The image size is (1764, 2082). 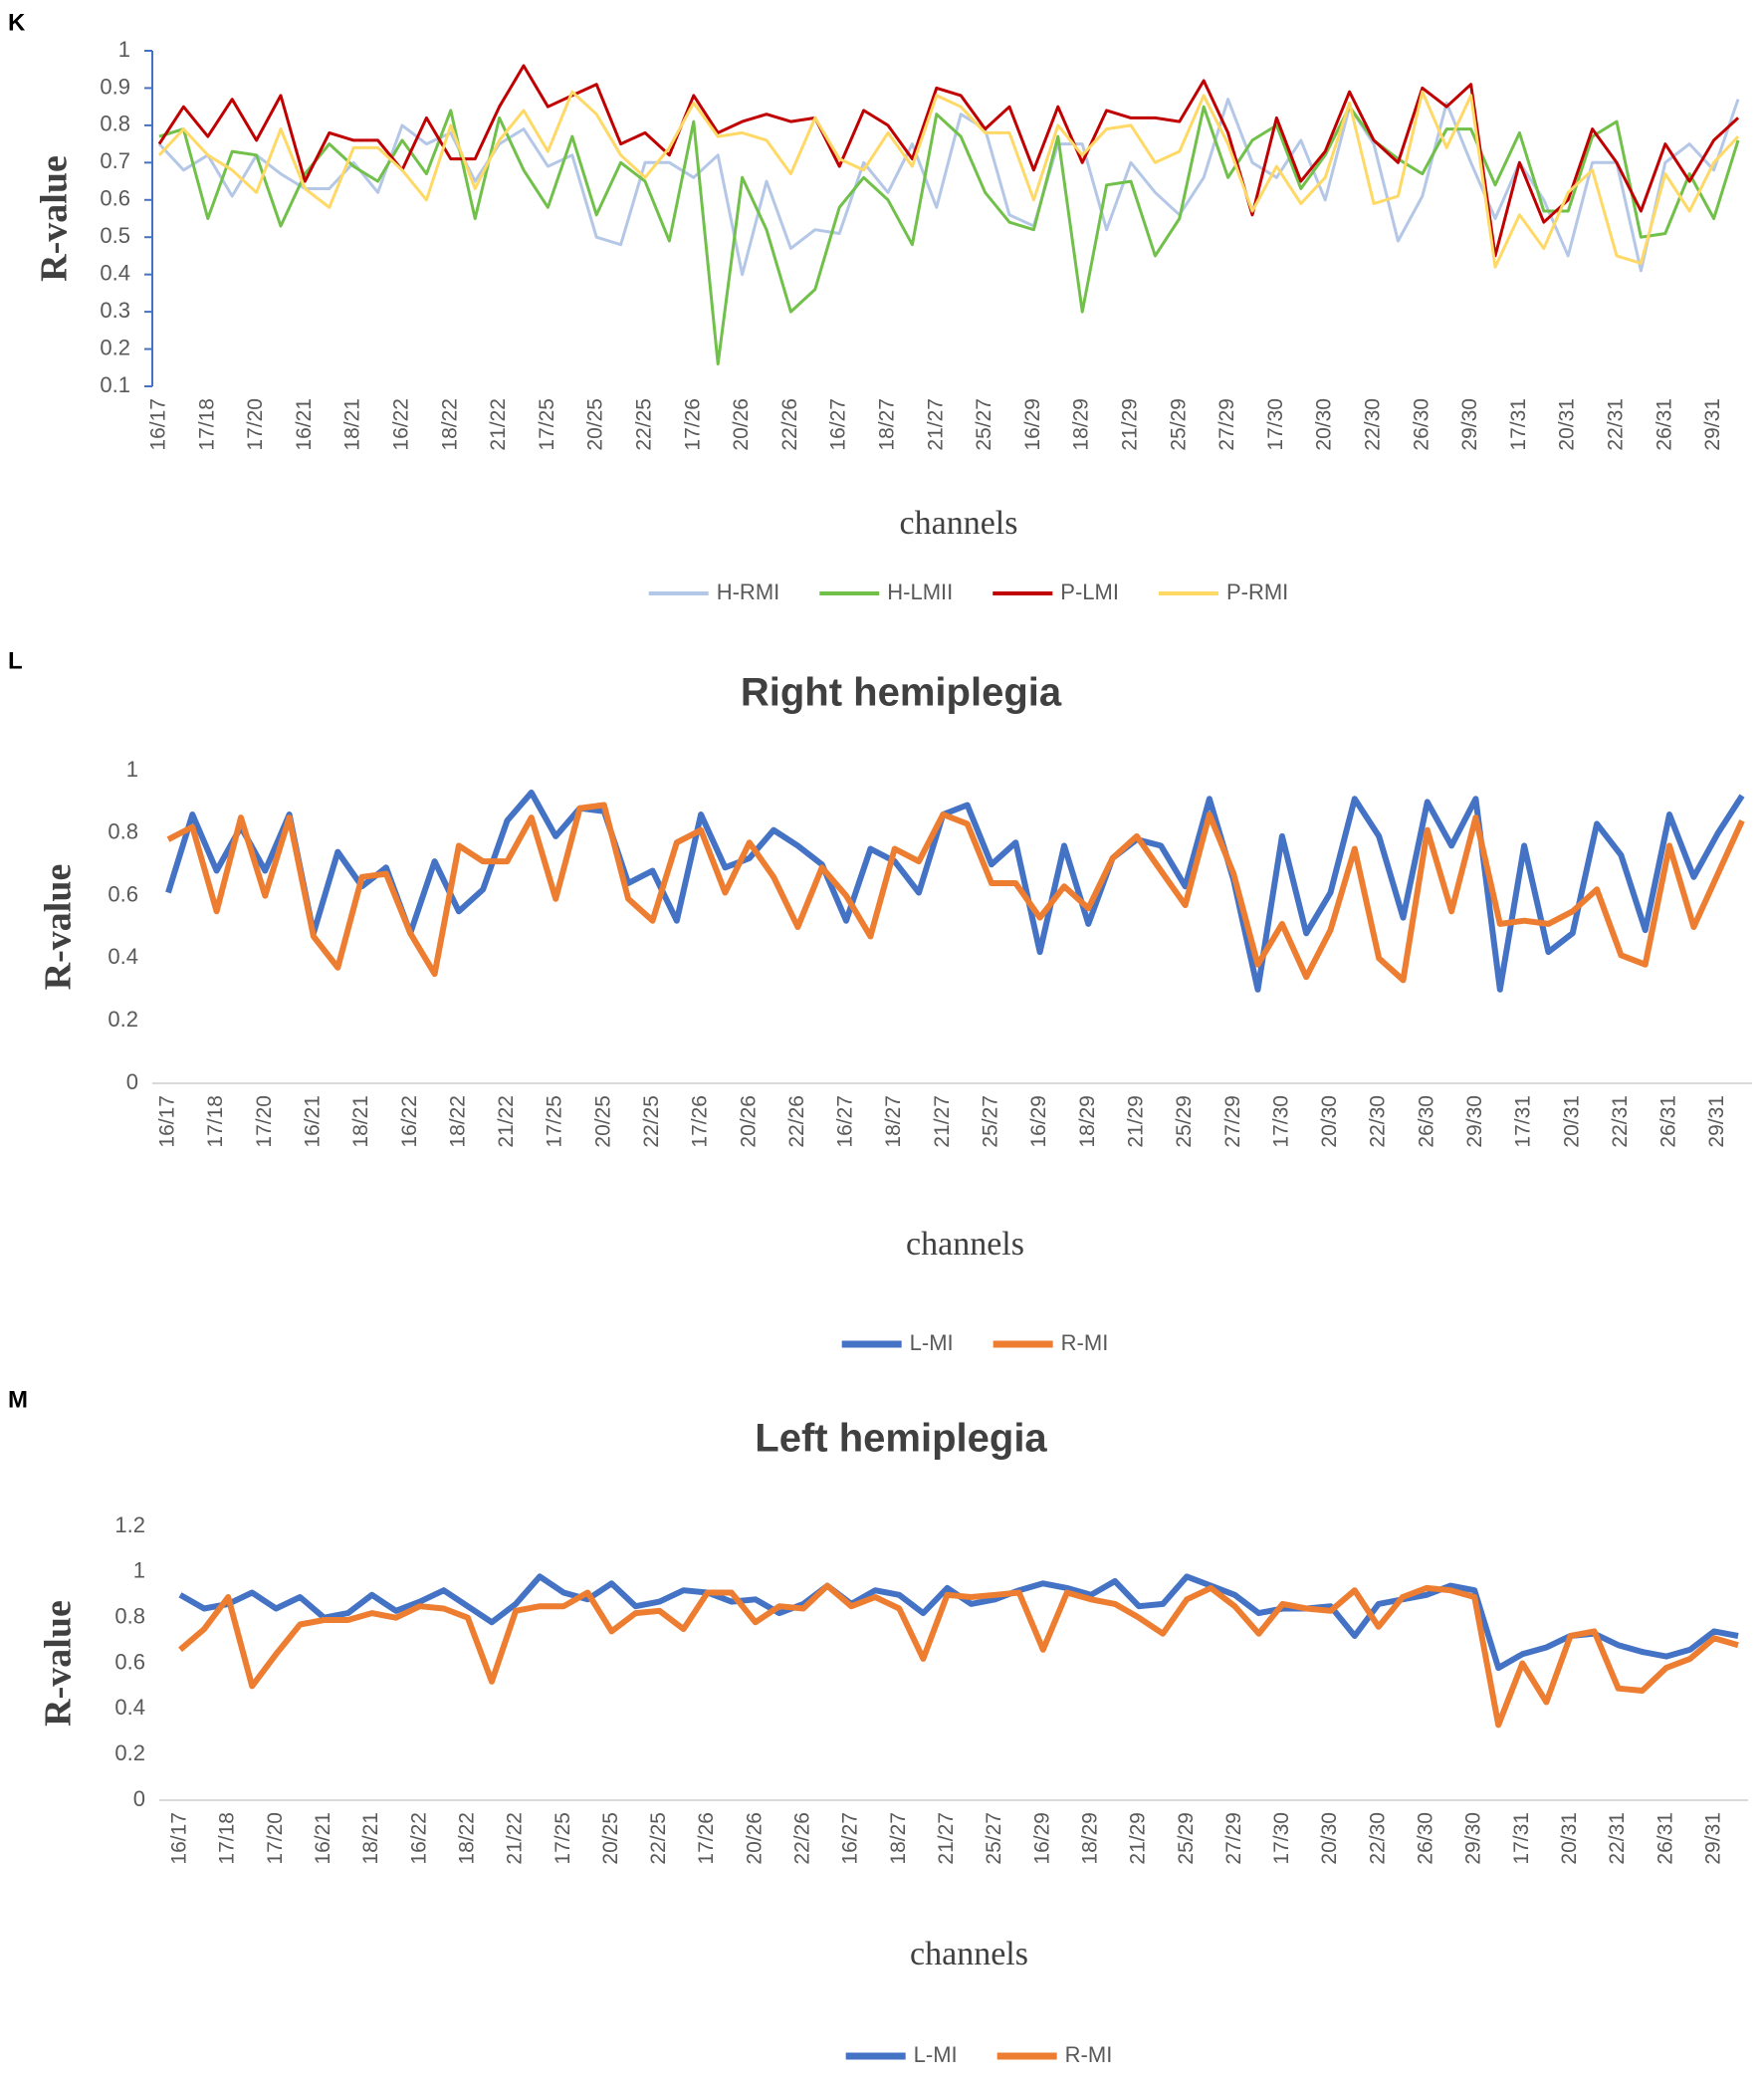 What do you see at coordinates (968, 591) in the screenshot?
I see `legend: H-RMI H-LMII P-LMI P-RMI` at bounding box center [968, 591].